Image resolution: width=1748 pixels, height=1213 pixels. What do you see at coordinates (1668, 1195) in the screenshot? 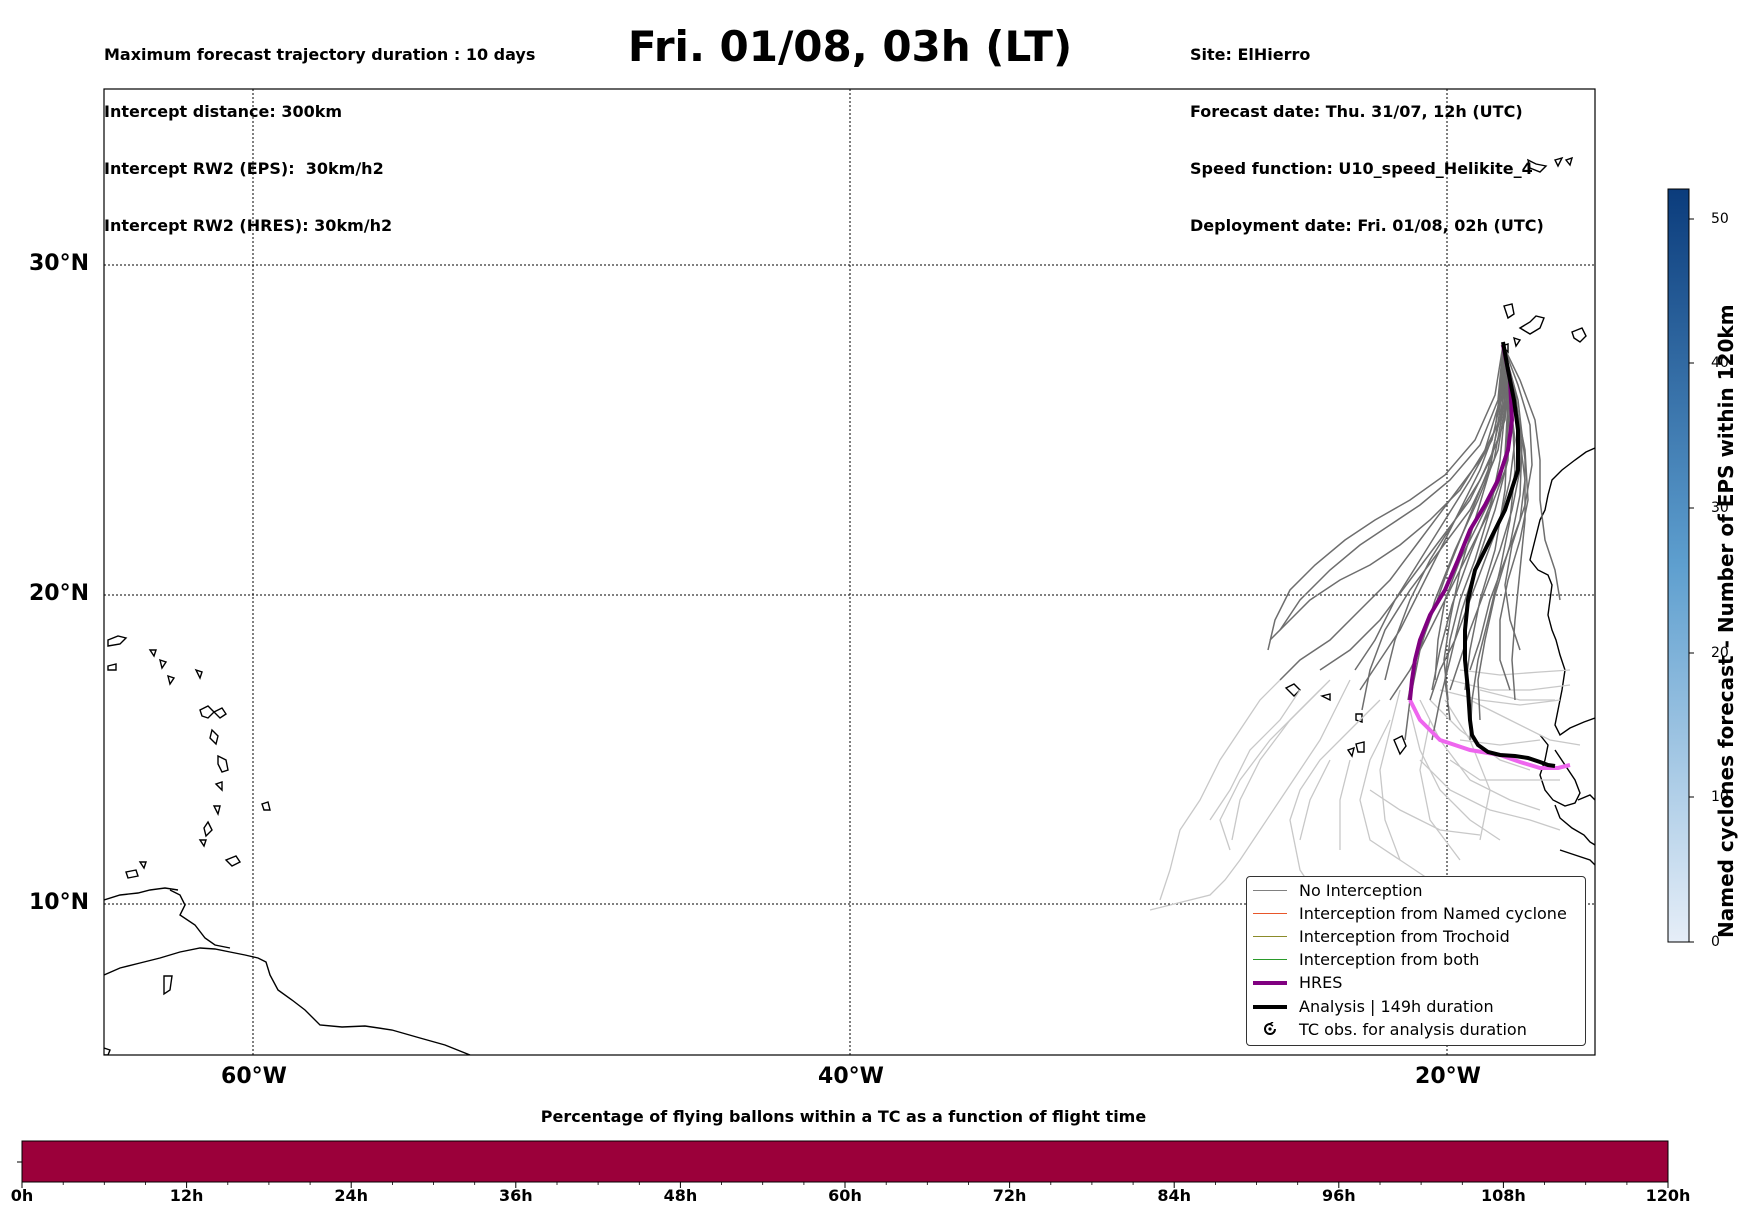
I see `time-tick-label: 120h` at bounding box center [1668, 1195].